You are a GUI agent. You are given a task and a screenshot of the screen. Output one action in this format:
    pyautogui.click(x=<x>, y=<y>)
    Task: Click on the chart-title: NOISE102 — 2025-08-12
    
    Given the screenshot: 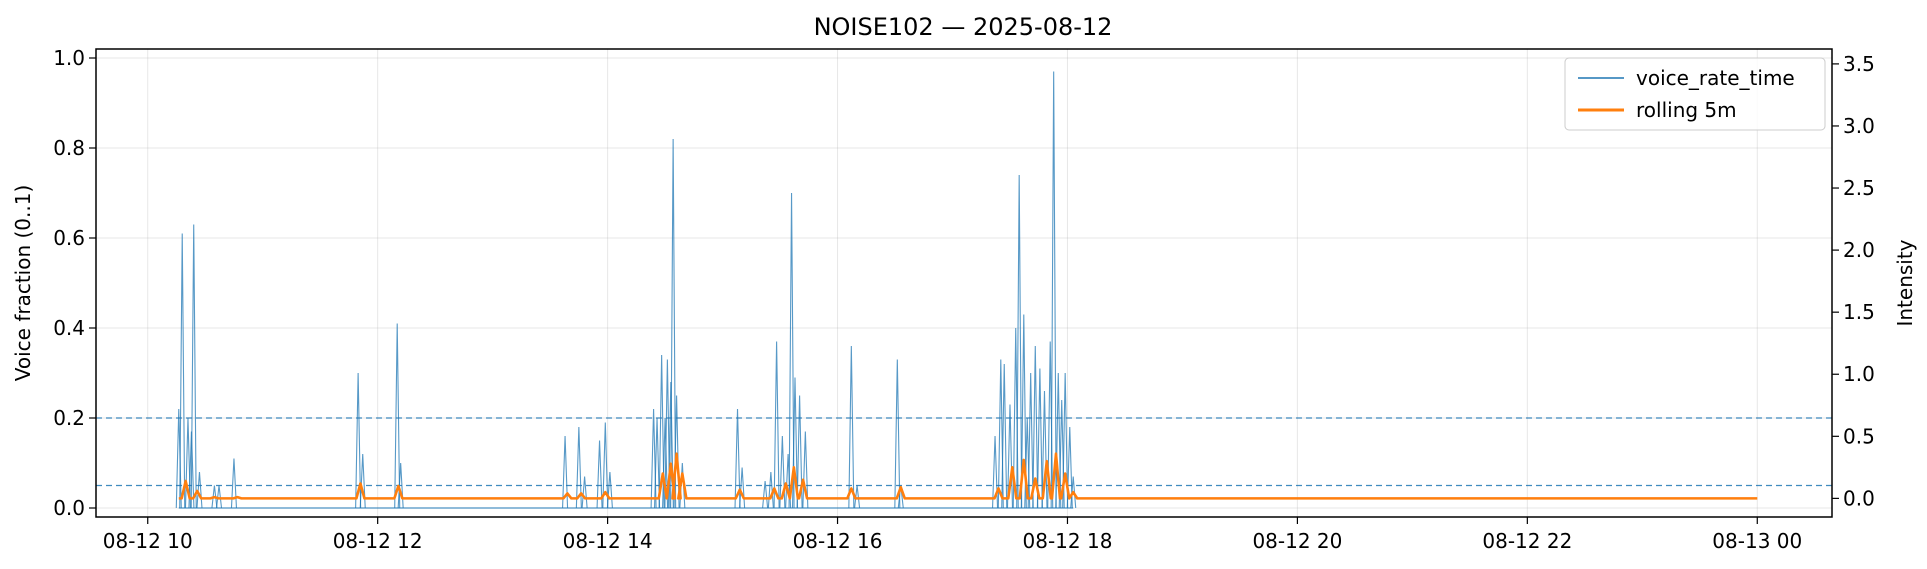 What is the action you would take?
    pyautogui.click(x=963, y=27)
    